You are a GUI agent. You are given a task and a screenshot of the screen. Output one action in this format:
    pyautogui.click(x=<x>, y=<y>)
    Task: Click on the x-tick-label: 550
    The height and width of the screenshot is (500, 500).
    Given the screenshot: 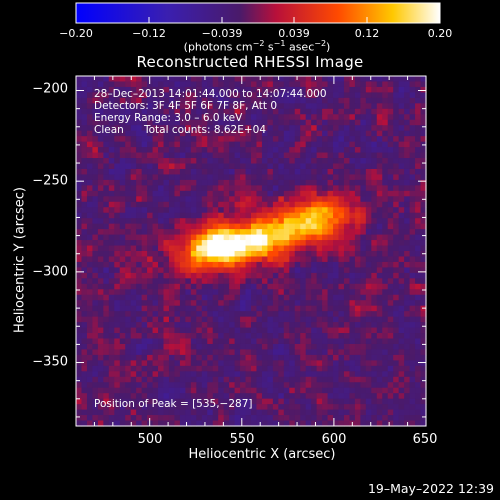 What is the action you would take?
    pyautogui.click(x=242, y=439)
    